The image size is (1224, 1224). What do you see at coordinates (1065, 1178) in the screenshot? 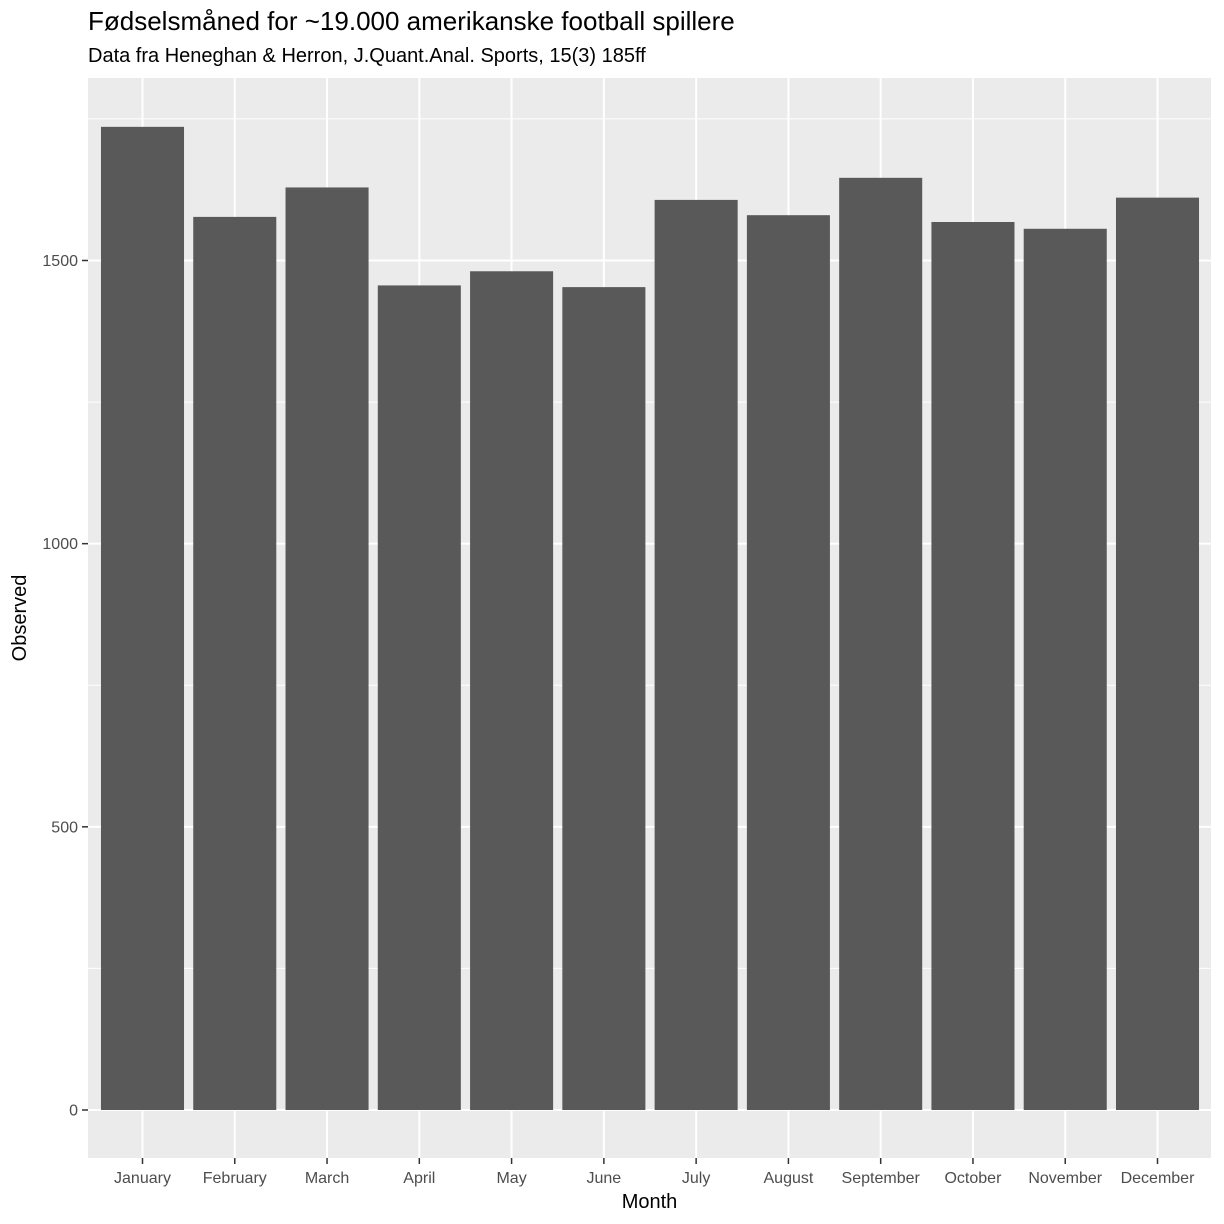
I see `x-tick-label: November` at bounding box center [1065, 1178].